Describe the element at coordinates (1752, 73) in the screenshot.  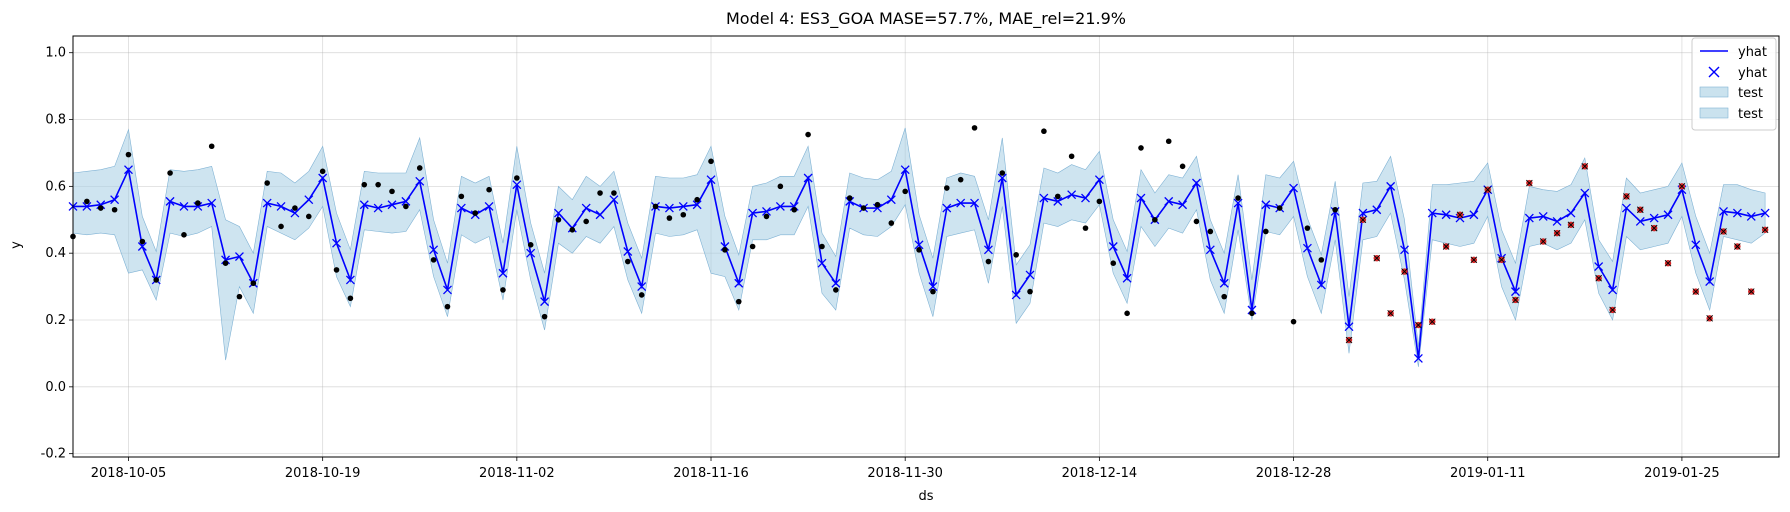
I see `legend-label-1: yhat` at that location.